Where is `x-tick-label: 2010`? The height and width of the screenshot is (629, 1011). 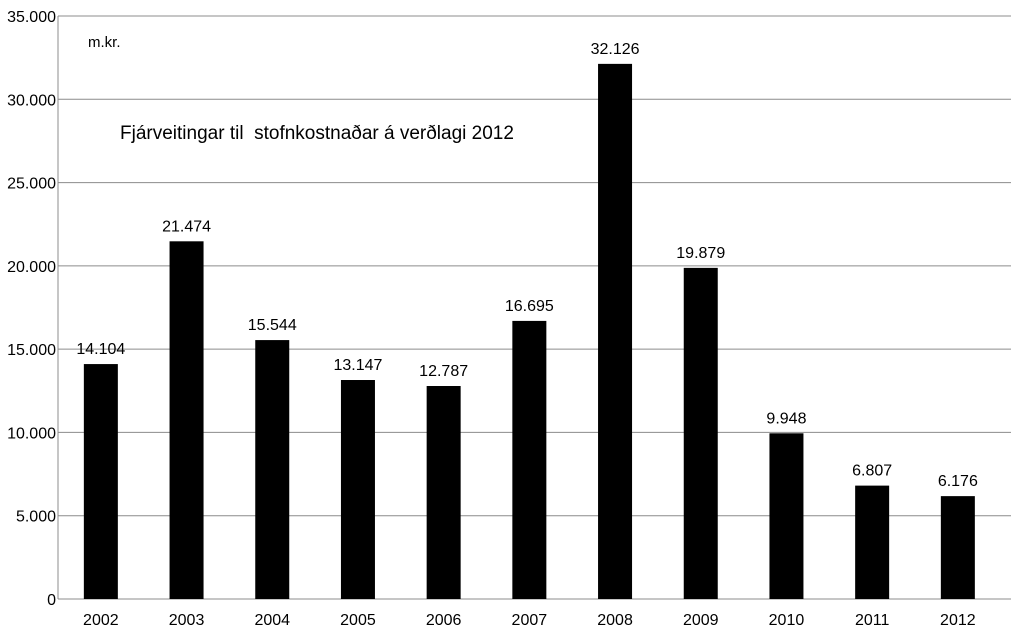 x-tick-label: 2010 is located at coordinates (787, 620).